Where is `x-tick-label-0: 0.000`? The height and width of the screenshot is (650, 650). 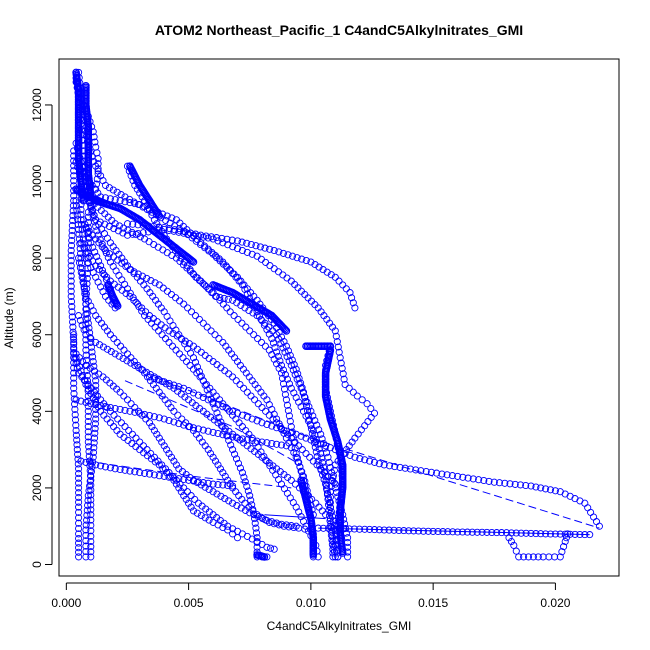
x-tick-label-0: 0.000 is located at coordinates (66, 603).